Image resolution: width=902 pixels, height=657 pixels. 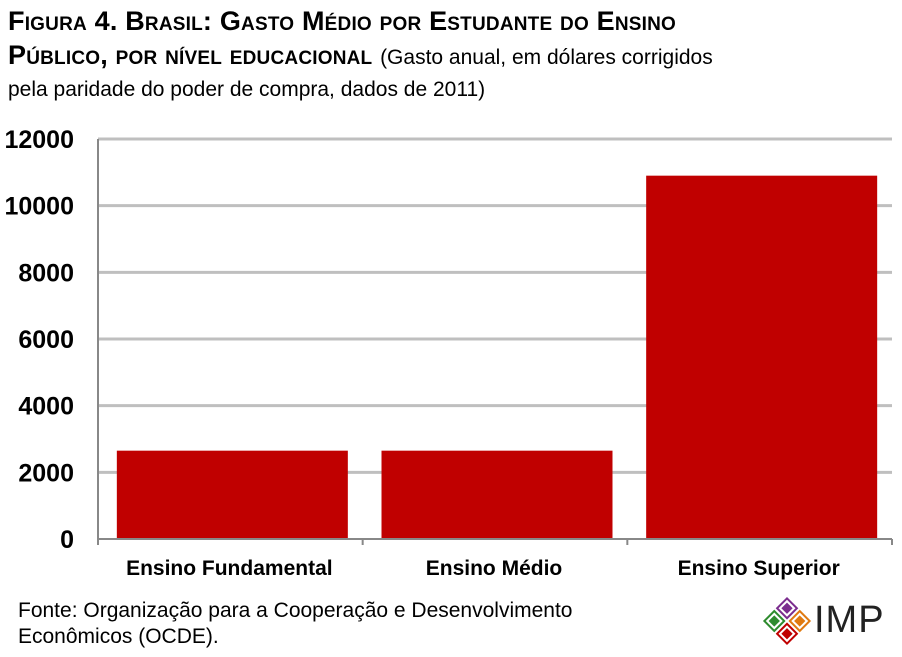 I want to click on imp-logo: IMP, so click(x=827, y=621).